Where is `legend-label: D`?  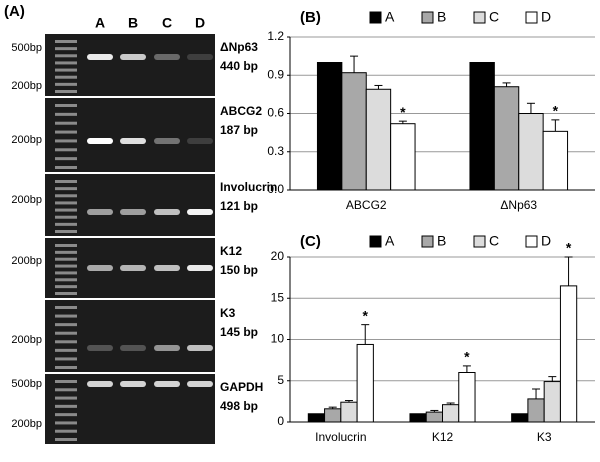 legend-label: D is located at coordinates (546, 241).